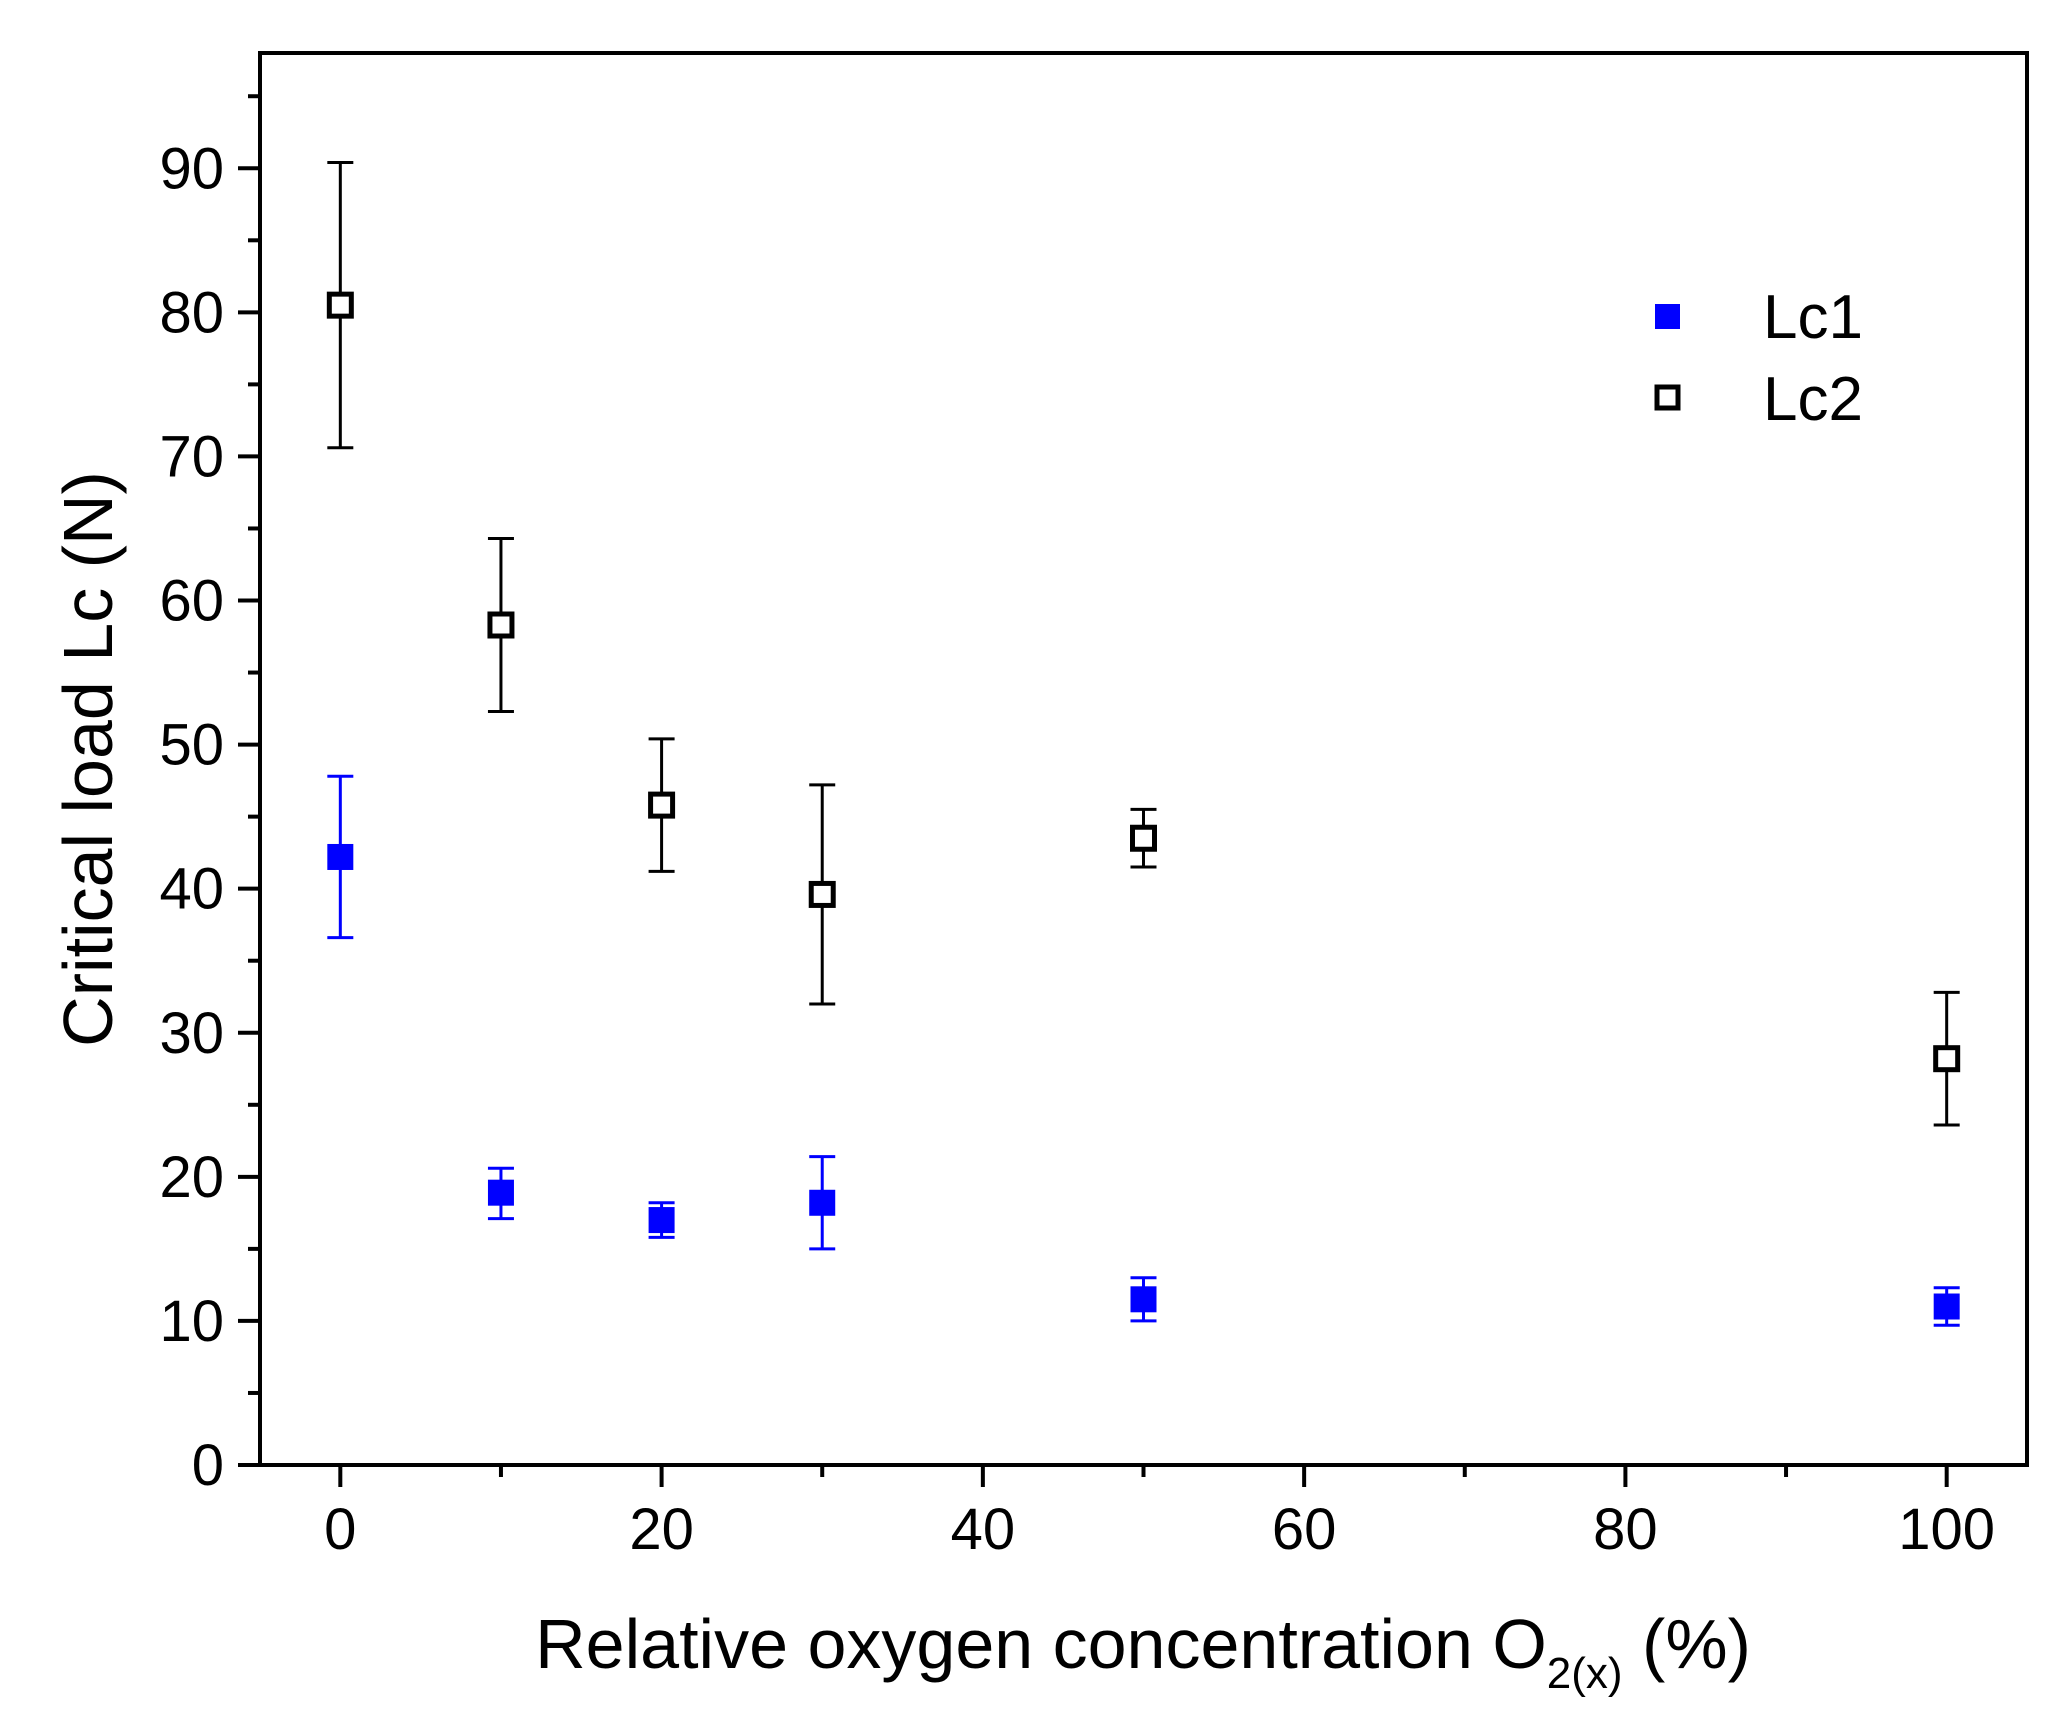 Image resolution: width=2062 pixels, height=1724 pixels. Describe the element at coordinates (1304, 1529) in the screenshot. I see `x-tick-label: 60` at that location.